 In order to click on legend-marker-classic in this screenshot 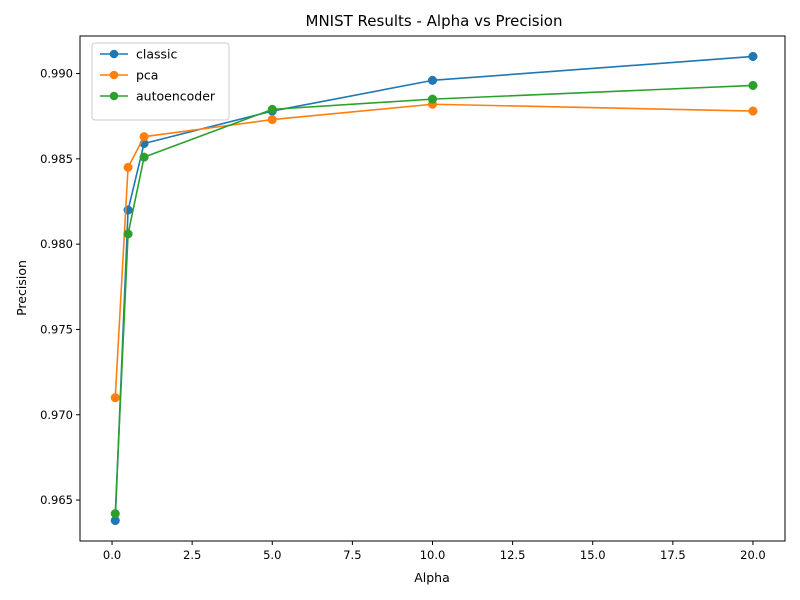, I will do `click(114, 54)`.